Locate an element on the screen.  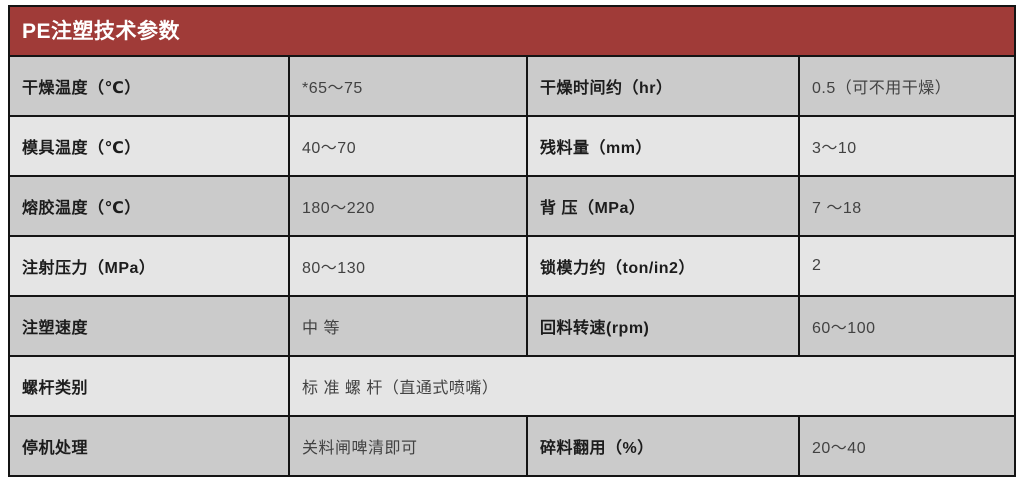
injection-speed-value: 中 等 is located at coordinates (408, 326).